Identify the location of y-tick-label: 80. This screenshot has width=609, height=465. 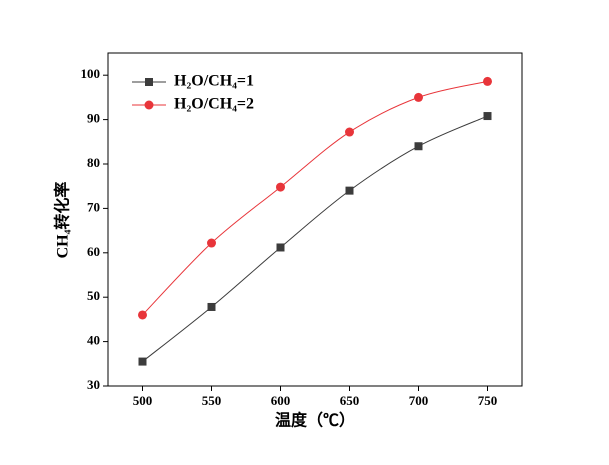
(93, 162).